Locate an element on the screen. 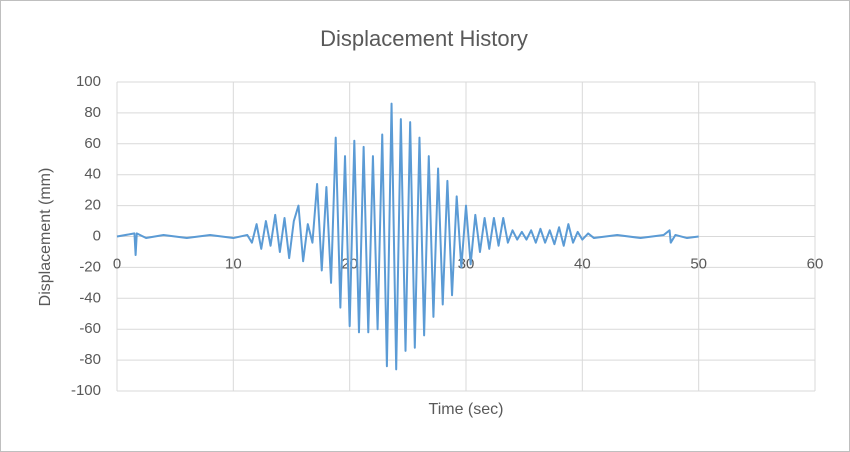  y-tick-label: -40 is located at coordinates (90, 297).